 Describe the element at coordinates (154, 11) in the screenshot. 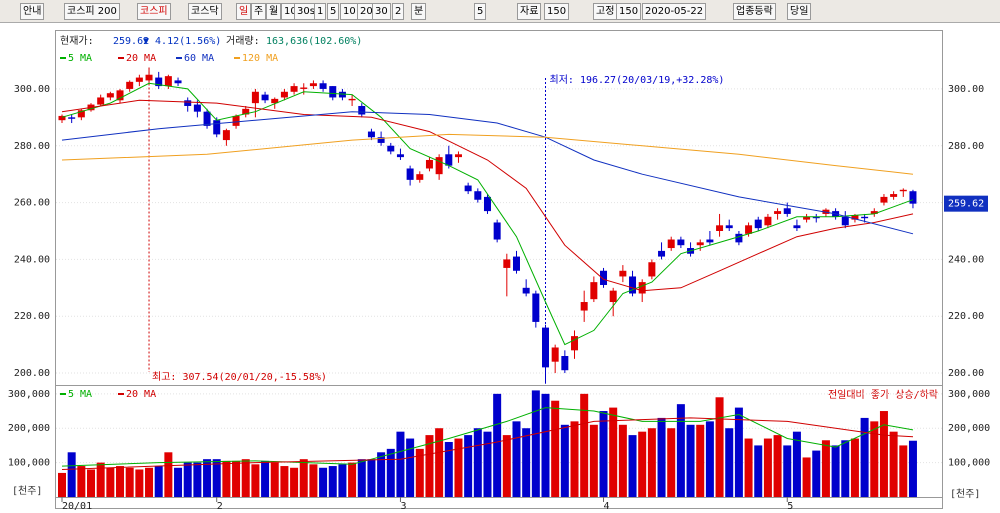

I see `toolbar-item: 코스피` at that location.